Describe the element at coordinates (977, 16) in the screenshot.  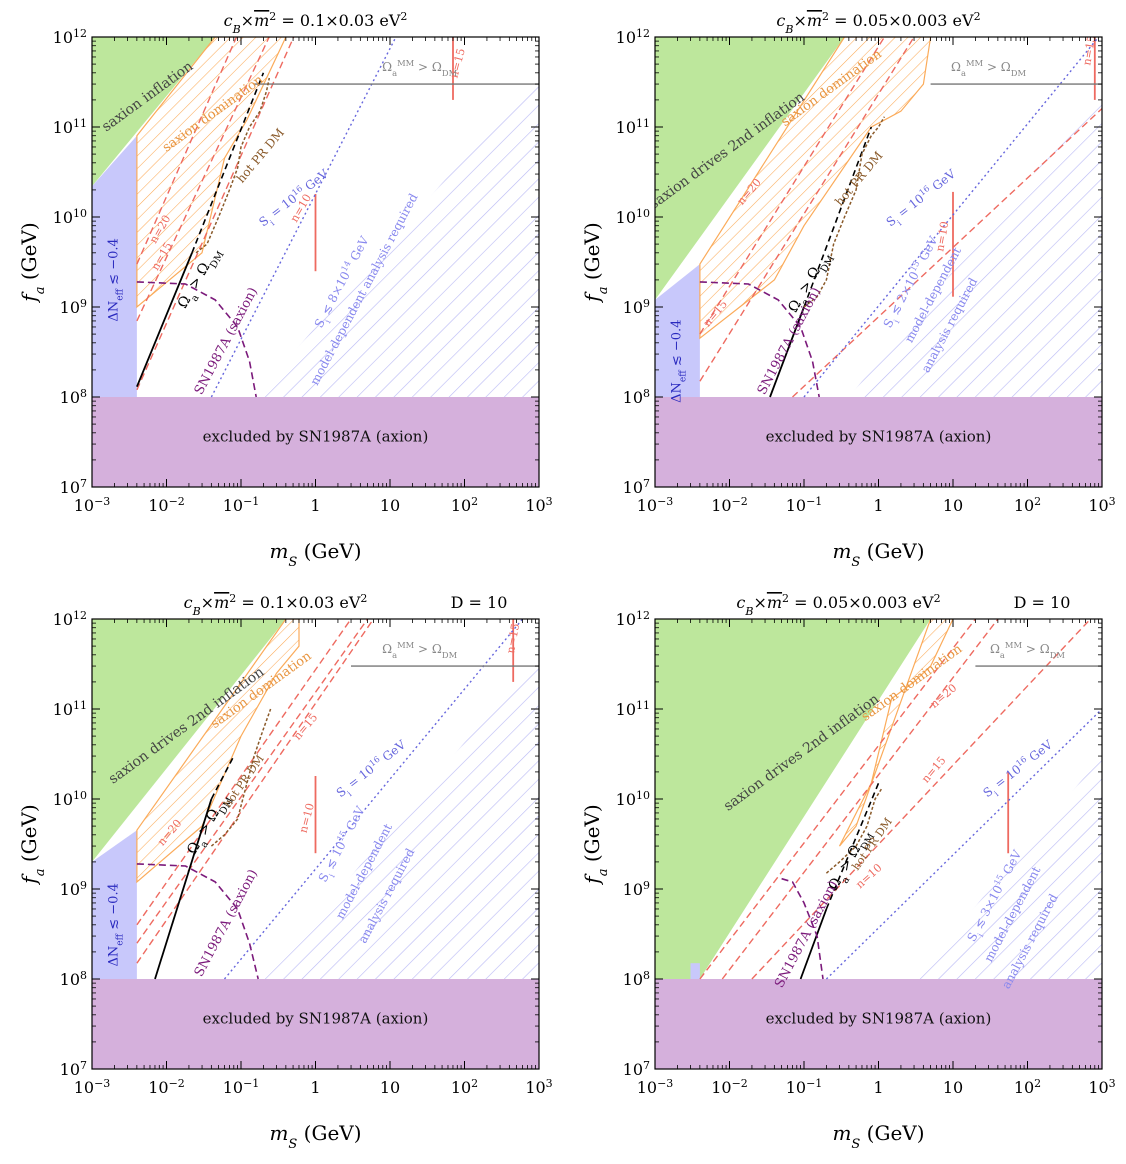
I see `title-sup-unit: 2` at that location.